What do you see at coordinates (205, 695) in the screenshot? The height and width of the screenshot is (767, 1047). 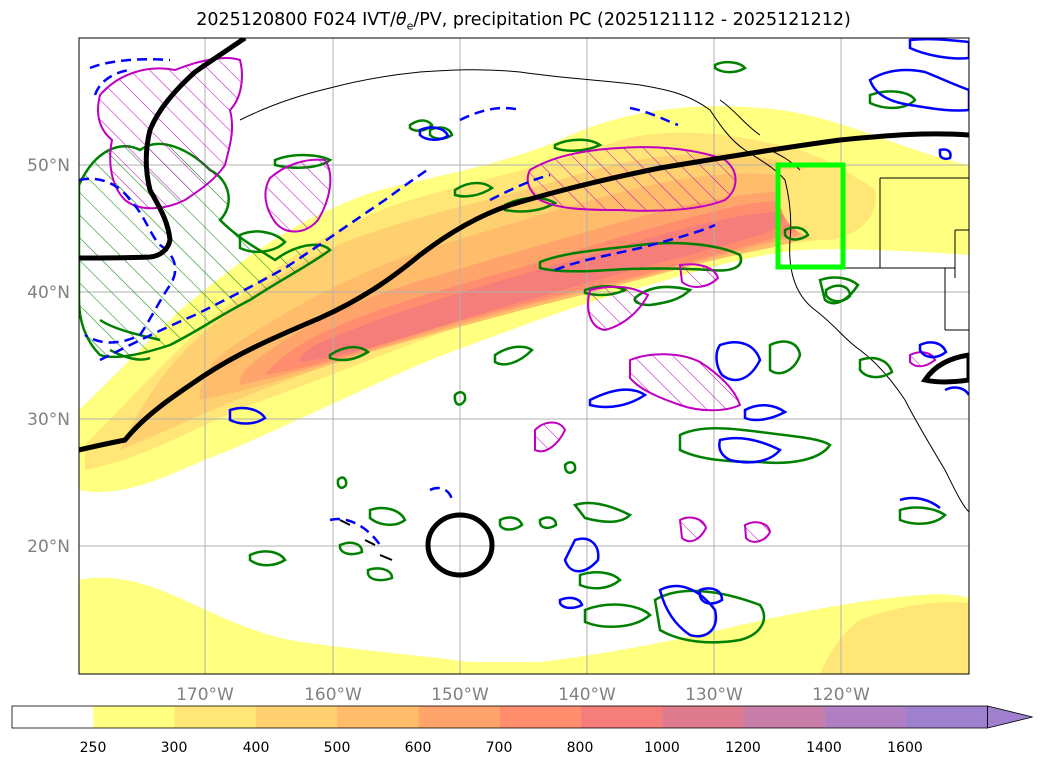 I see `lon-label: 170°W` at bounding box center [205, 695].